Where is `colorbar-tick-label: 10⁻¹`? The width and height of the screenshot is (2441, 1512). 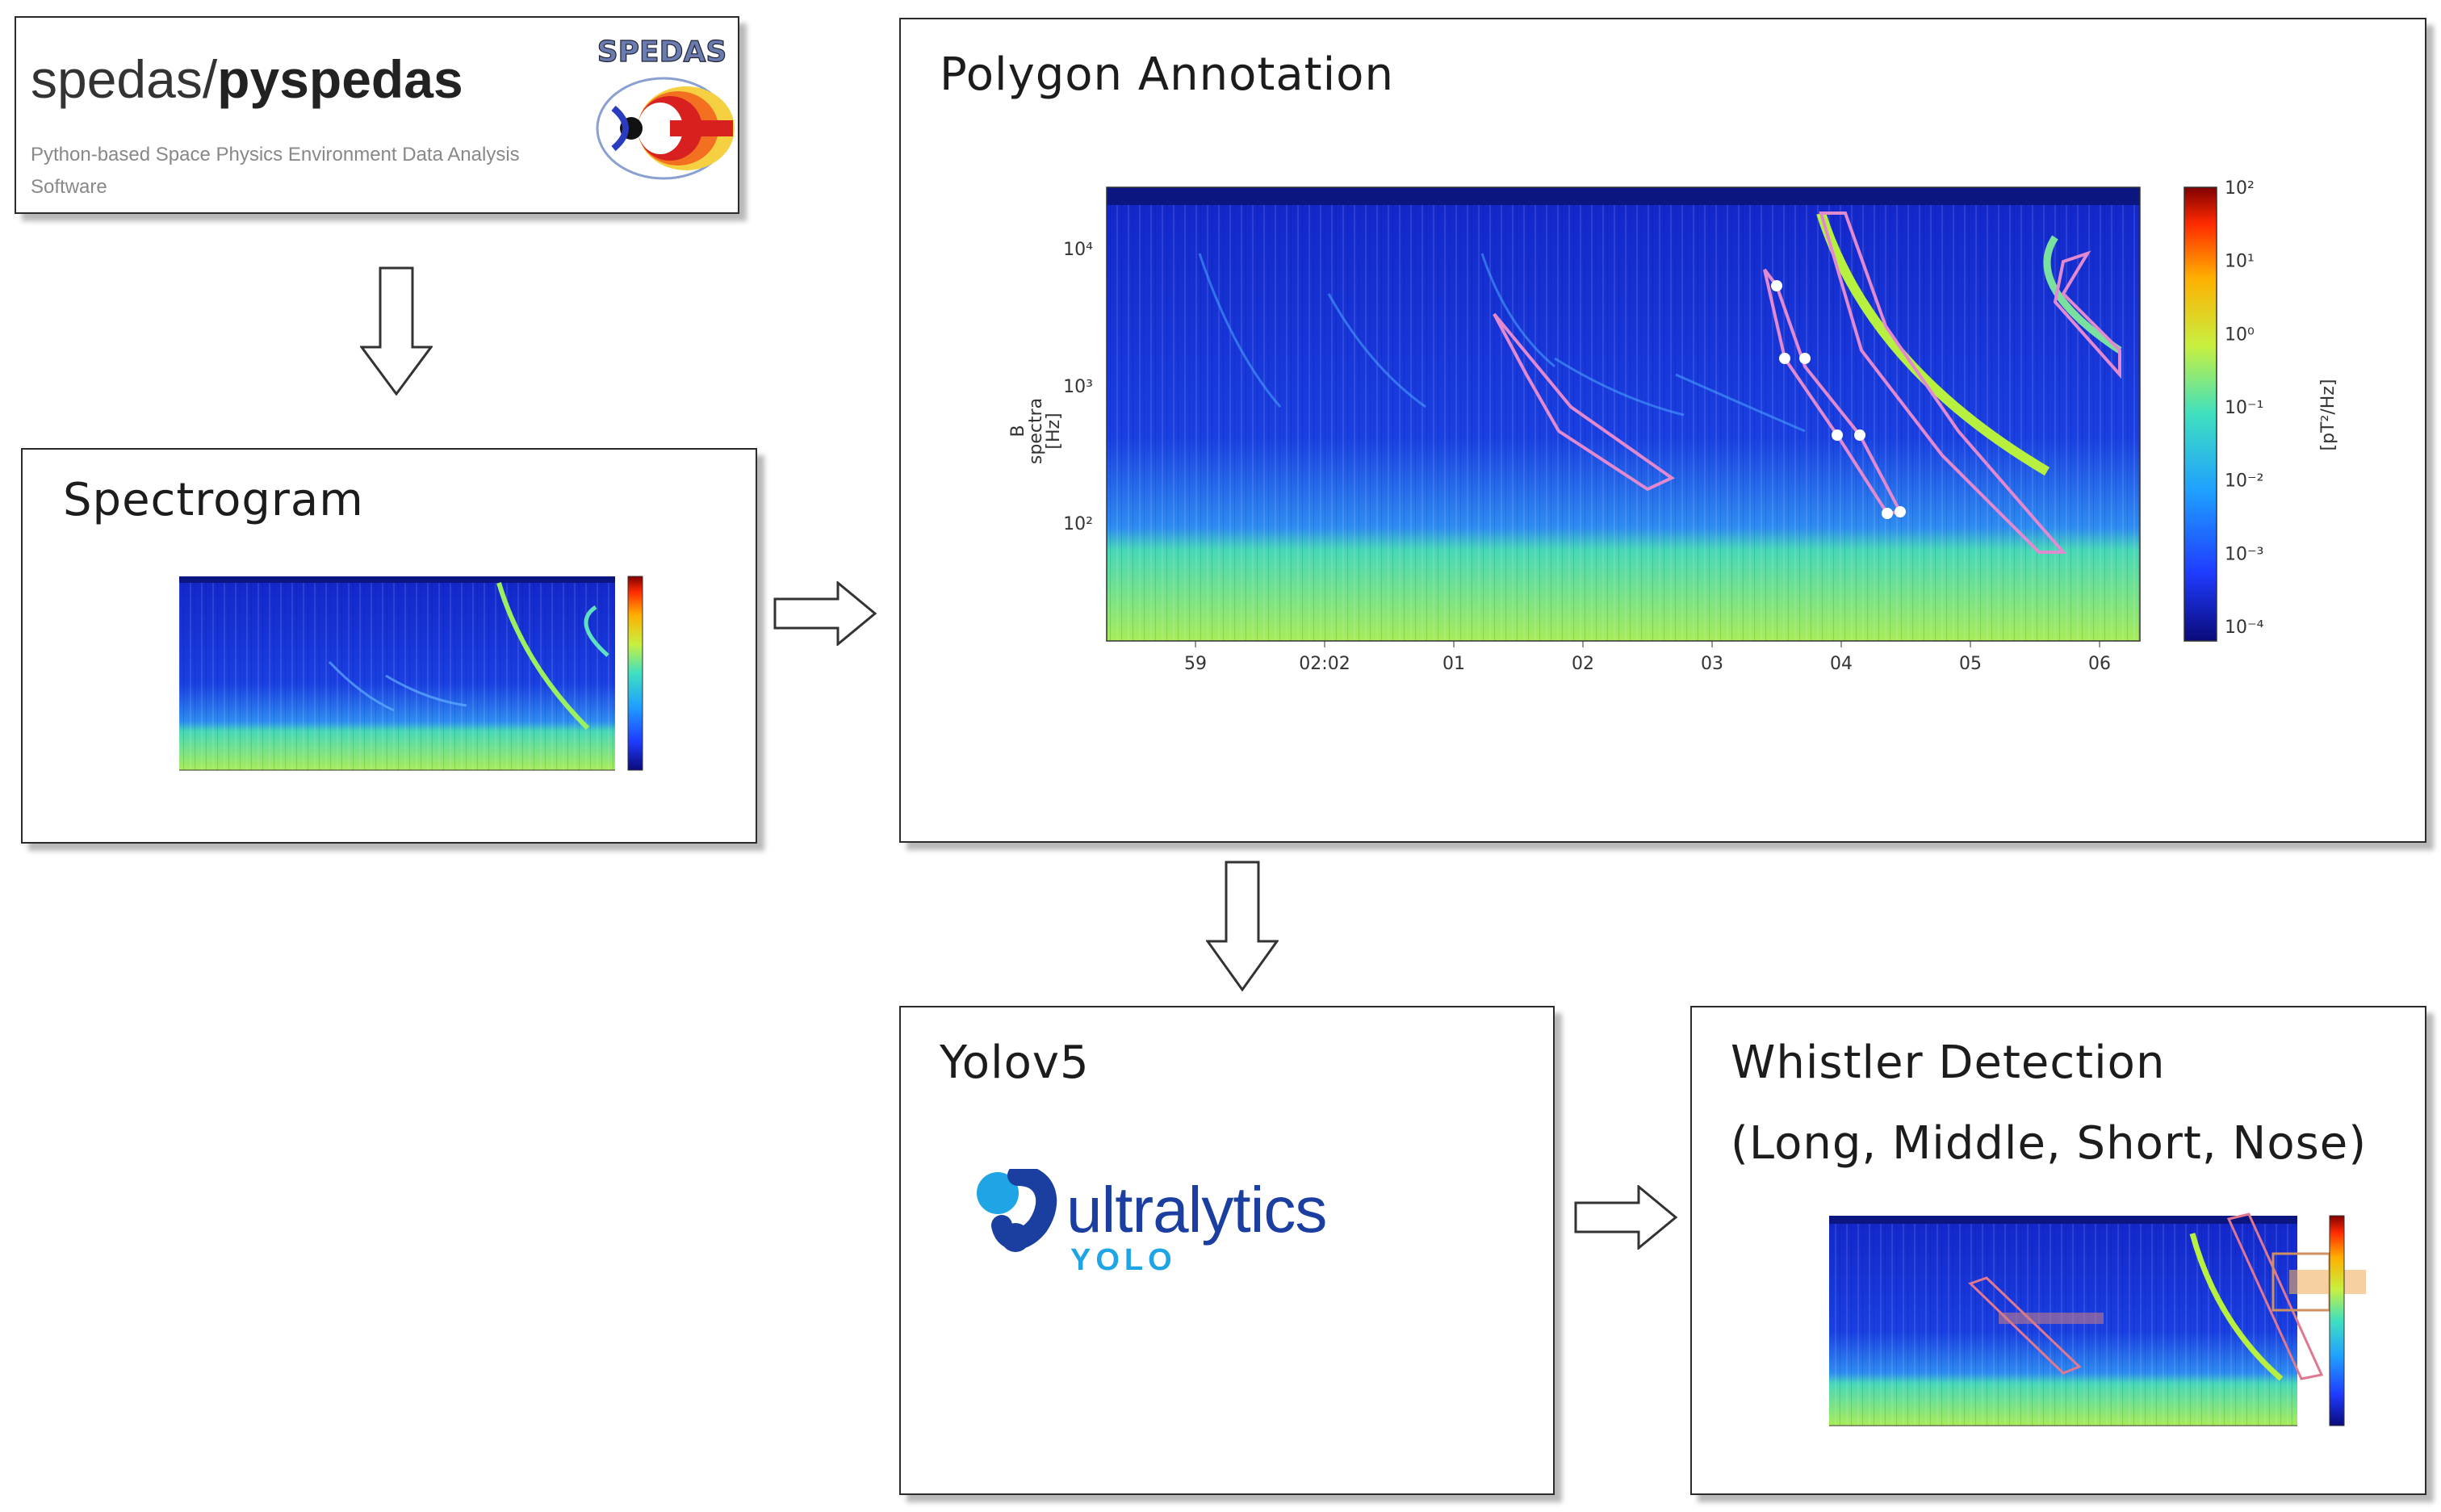 colorbar-tick-label: 10⁻¹ is located at coordinates (2244, 408).